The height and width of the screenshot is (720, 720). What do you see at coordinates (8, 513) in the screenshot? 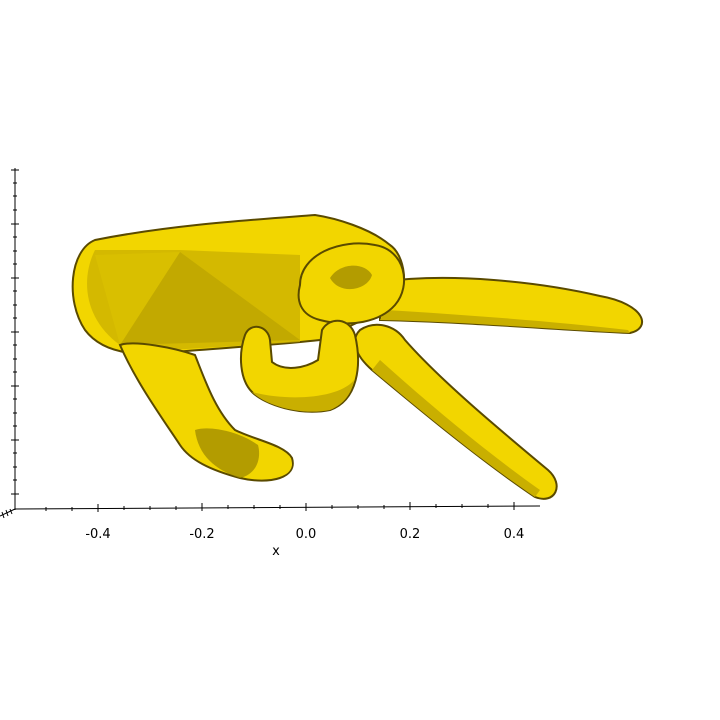
I see `z-axis-stub` at bounding box center [8, 513].